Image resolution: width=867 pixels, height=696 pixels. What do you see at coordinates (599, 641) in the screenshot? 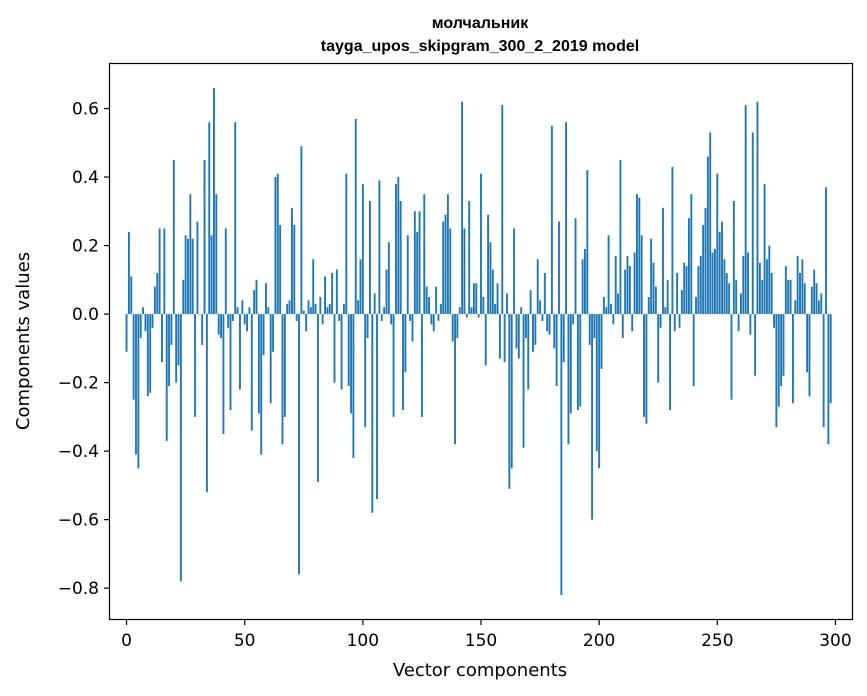
I see `x-tick-label: 200` at bounding box center [599, 641].